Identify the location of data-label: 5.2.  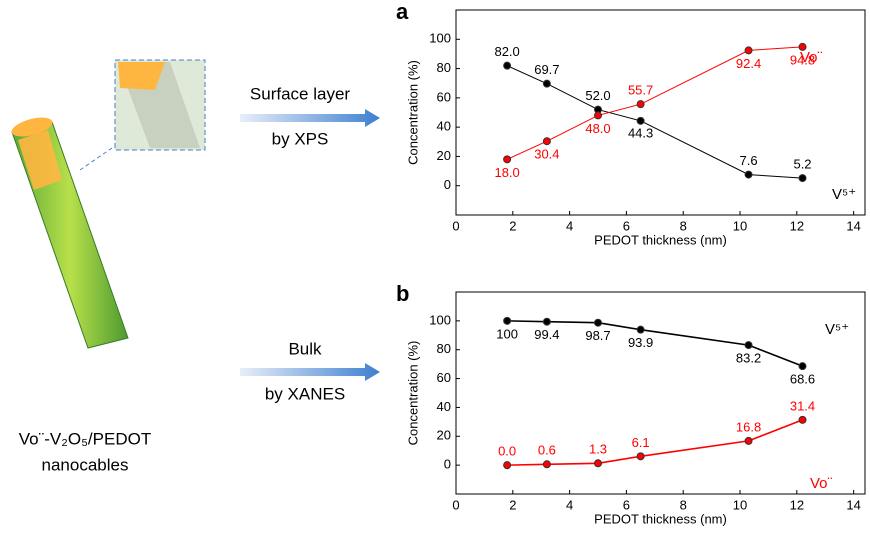
(802, 164).